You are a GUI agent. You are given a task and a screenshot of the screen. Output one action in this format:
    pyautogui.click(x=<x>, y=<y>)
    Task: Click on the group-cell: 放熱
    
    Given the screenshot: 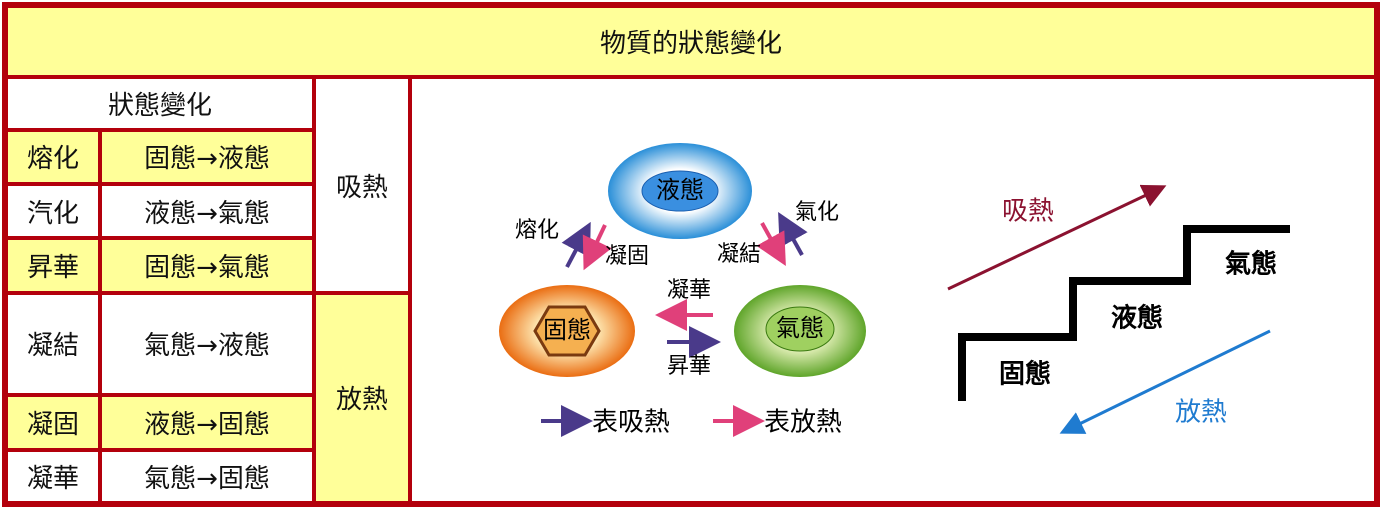 What is the action you would take?
    pyautogui.click(x=362, y=398)
    